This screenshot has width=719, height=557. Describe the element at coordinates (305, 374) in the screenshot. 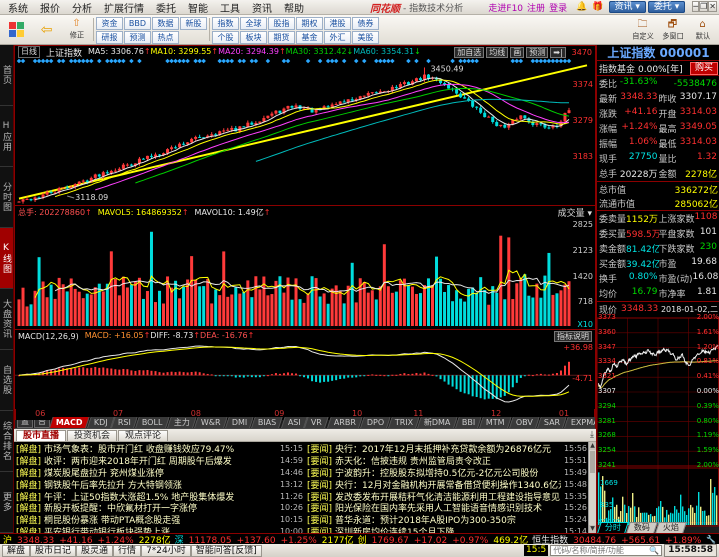

I see `macd-chart` at that location.